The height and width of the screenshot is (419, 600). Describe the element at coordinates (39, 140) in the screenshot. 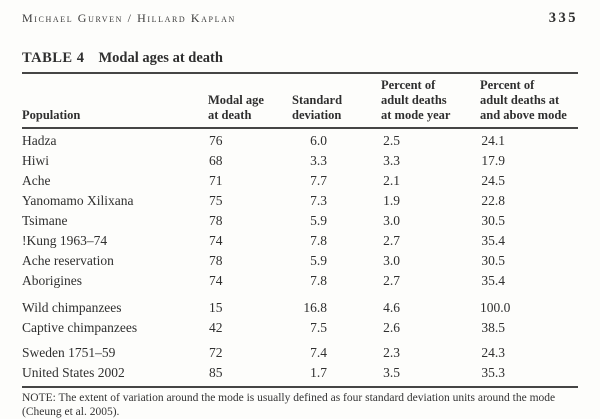

I see `population-cell: Hadza` at that location.